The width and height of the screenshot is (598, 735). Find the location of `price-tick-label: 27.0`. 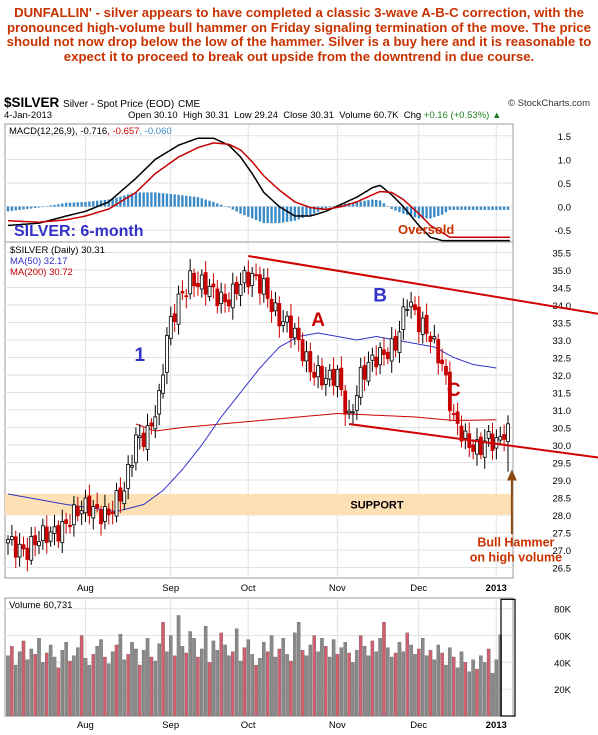

price-tick-label: 27.0 is located at coordinates (562, 551).